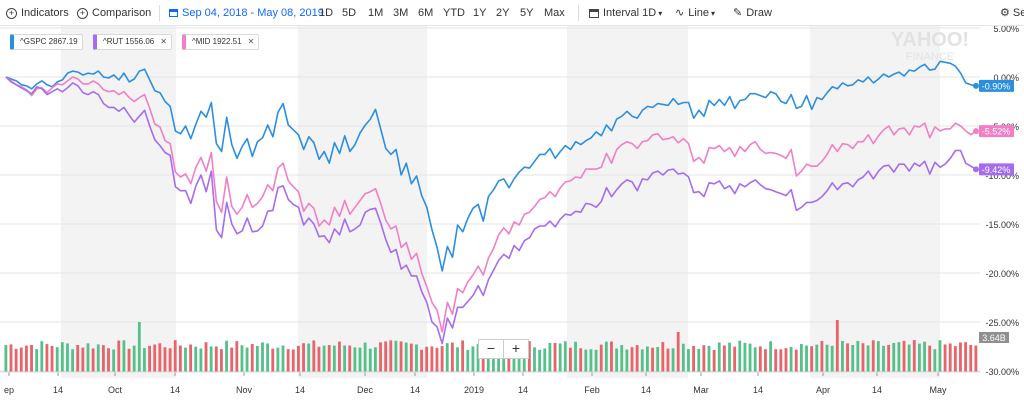 The height and width of the screenshot is (418, 1024). I want to click on symbol-tag-gspc: ^GSPC 2867.19, so click(46, 42).